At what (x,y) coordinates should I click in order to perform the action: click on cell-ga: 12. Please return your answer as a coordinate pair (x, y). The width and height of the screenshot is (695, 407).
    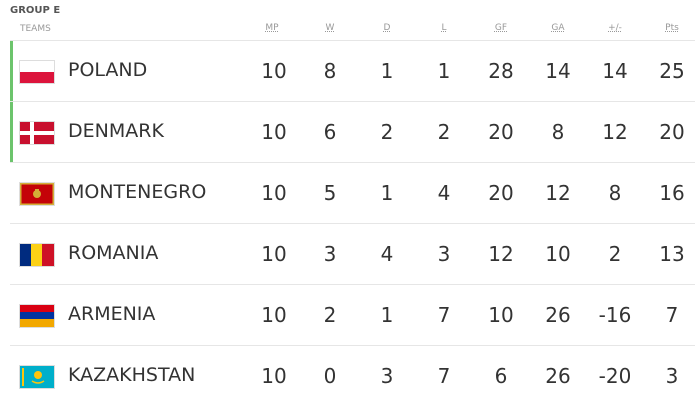
    Looking at the image, I should click on (558, 193).